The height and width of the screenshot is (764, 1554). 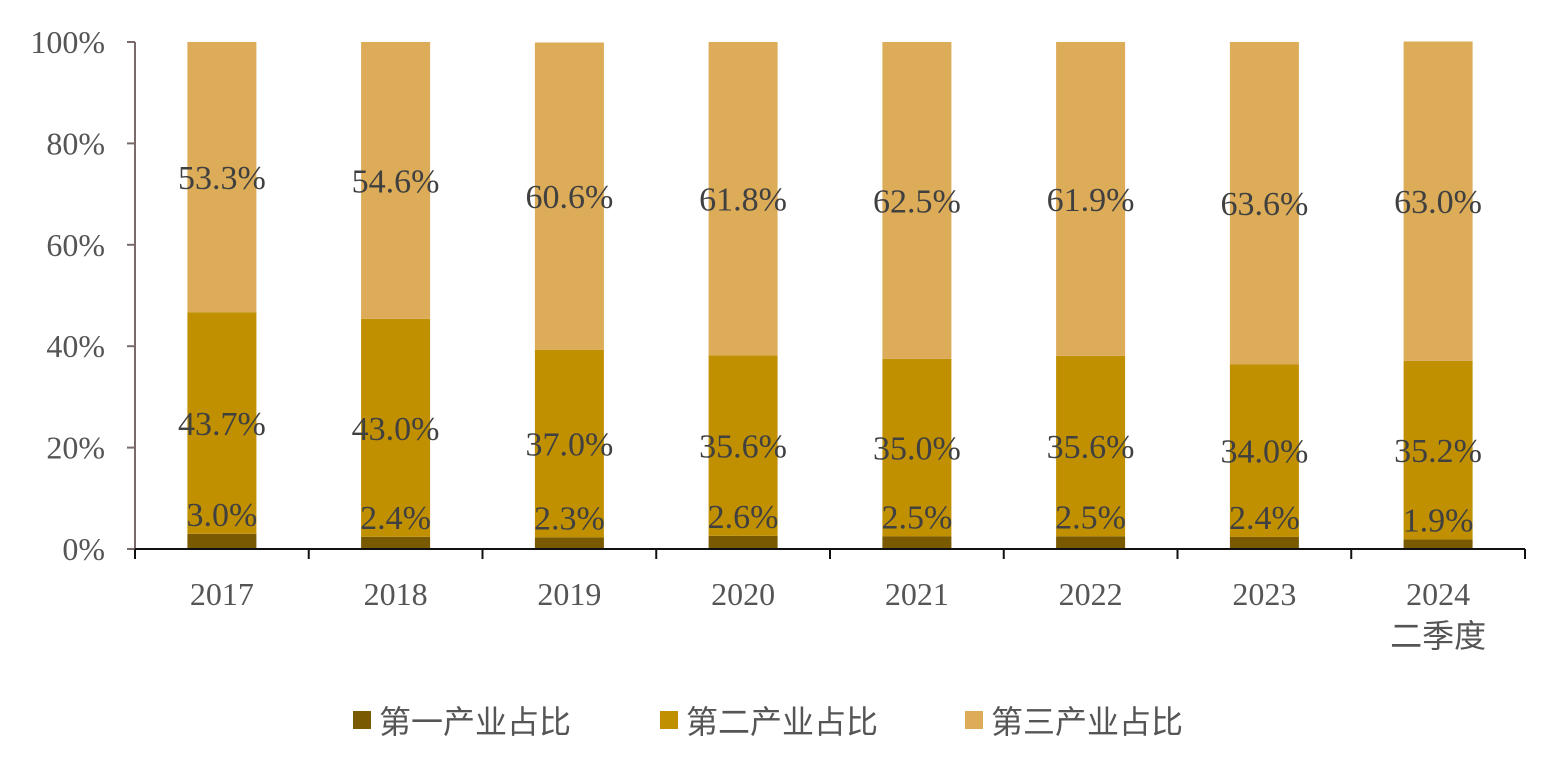 I want to click on legend-label-series1: 第一产业占比, so click(x=475, y=722).